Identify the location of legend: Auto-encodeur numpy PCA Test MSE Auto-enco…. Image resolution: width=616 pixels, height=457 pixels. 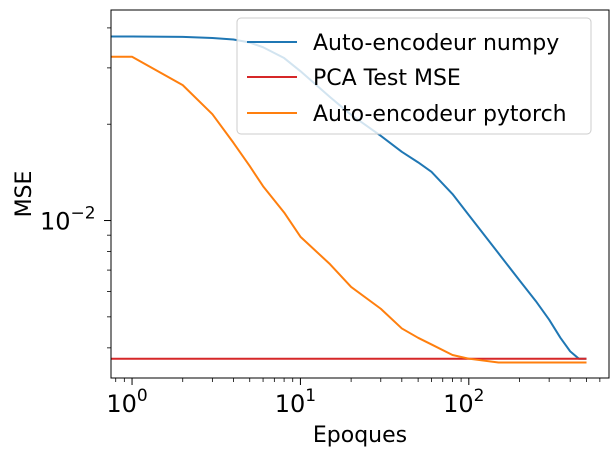
(414, 76).